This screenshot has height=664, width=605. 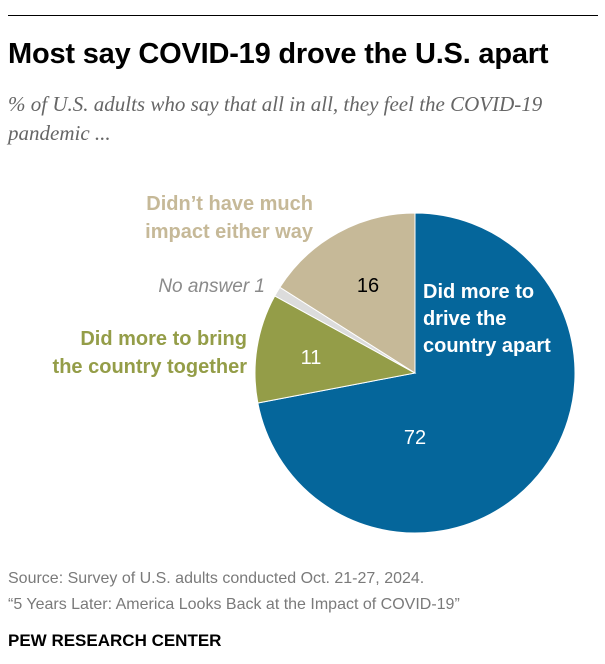 What do you see at coordinates (115, 640) in the screenshot?
I see `brand-logo: PEW RESEARCH CENTER` at bounding box center [115, 640].